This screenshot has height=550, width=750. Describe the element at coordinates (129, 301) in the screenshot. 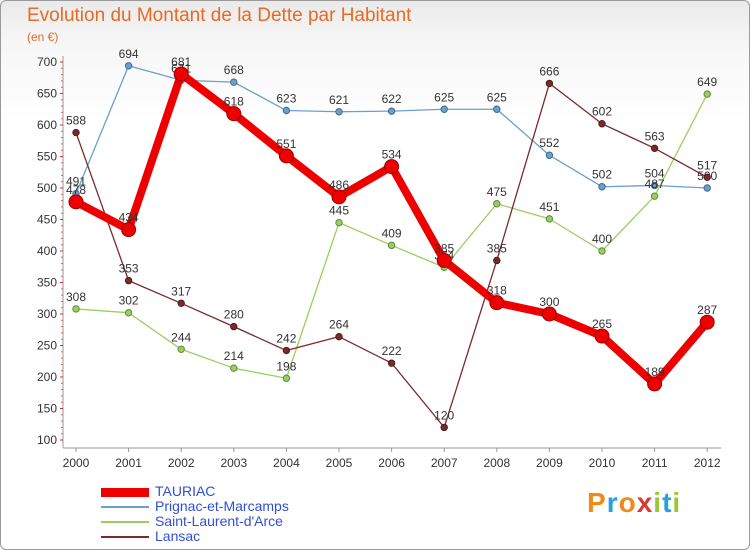

I see `data-label-saint-laurent-d-arce: 302` at that location.